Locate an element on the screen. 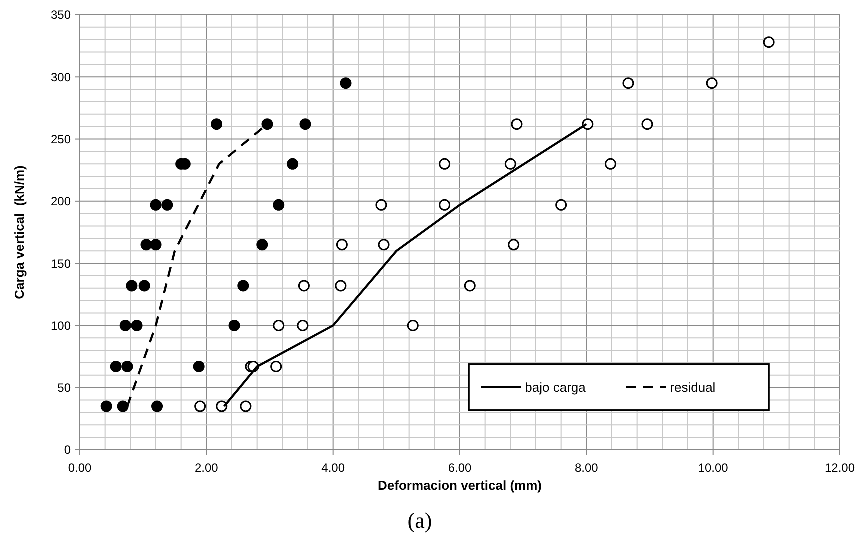 The width and height of the screenshot is (862, 540). y-tick-label: 50 is located at coordinates (65, 388).